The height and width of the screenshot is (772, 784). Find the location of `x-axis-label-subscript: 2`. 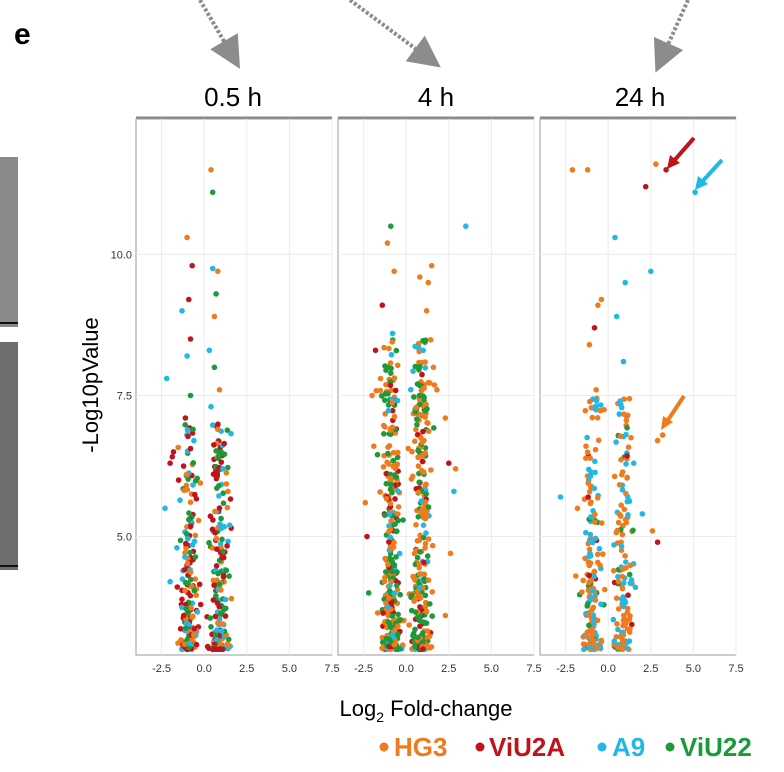

x-axis-label-subscript: 2 is located at coordinates (380, 717).